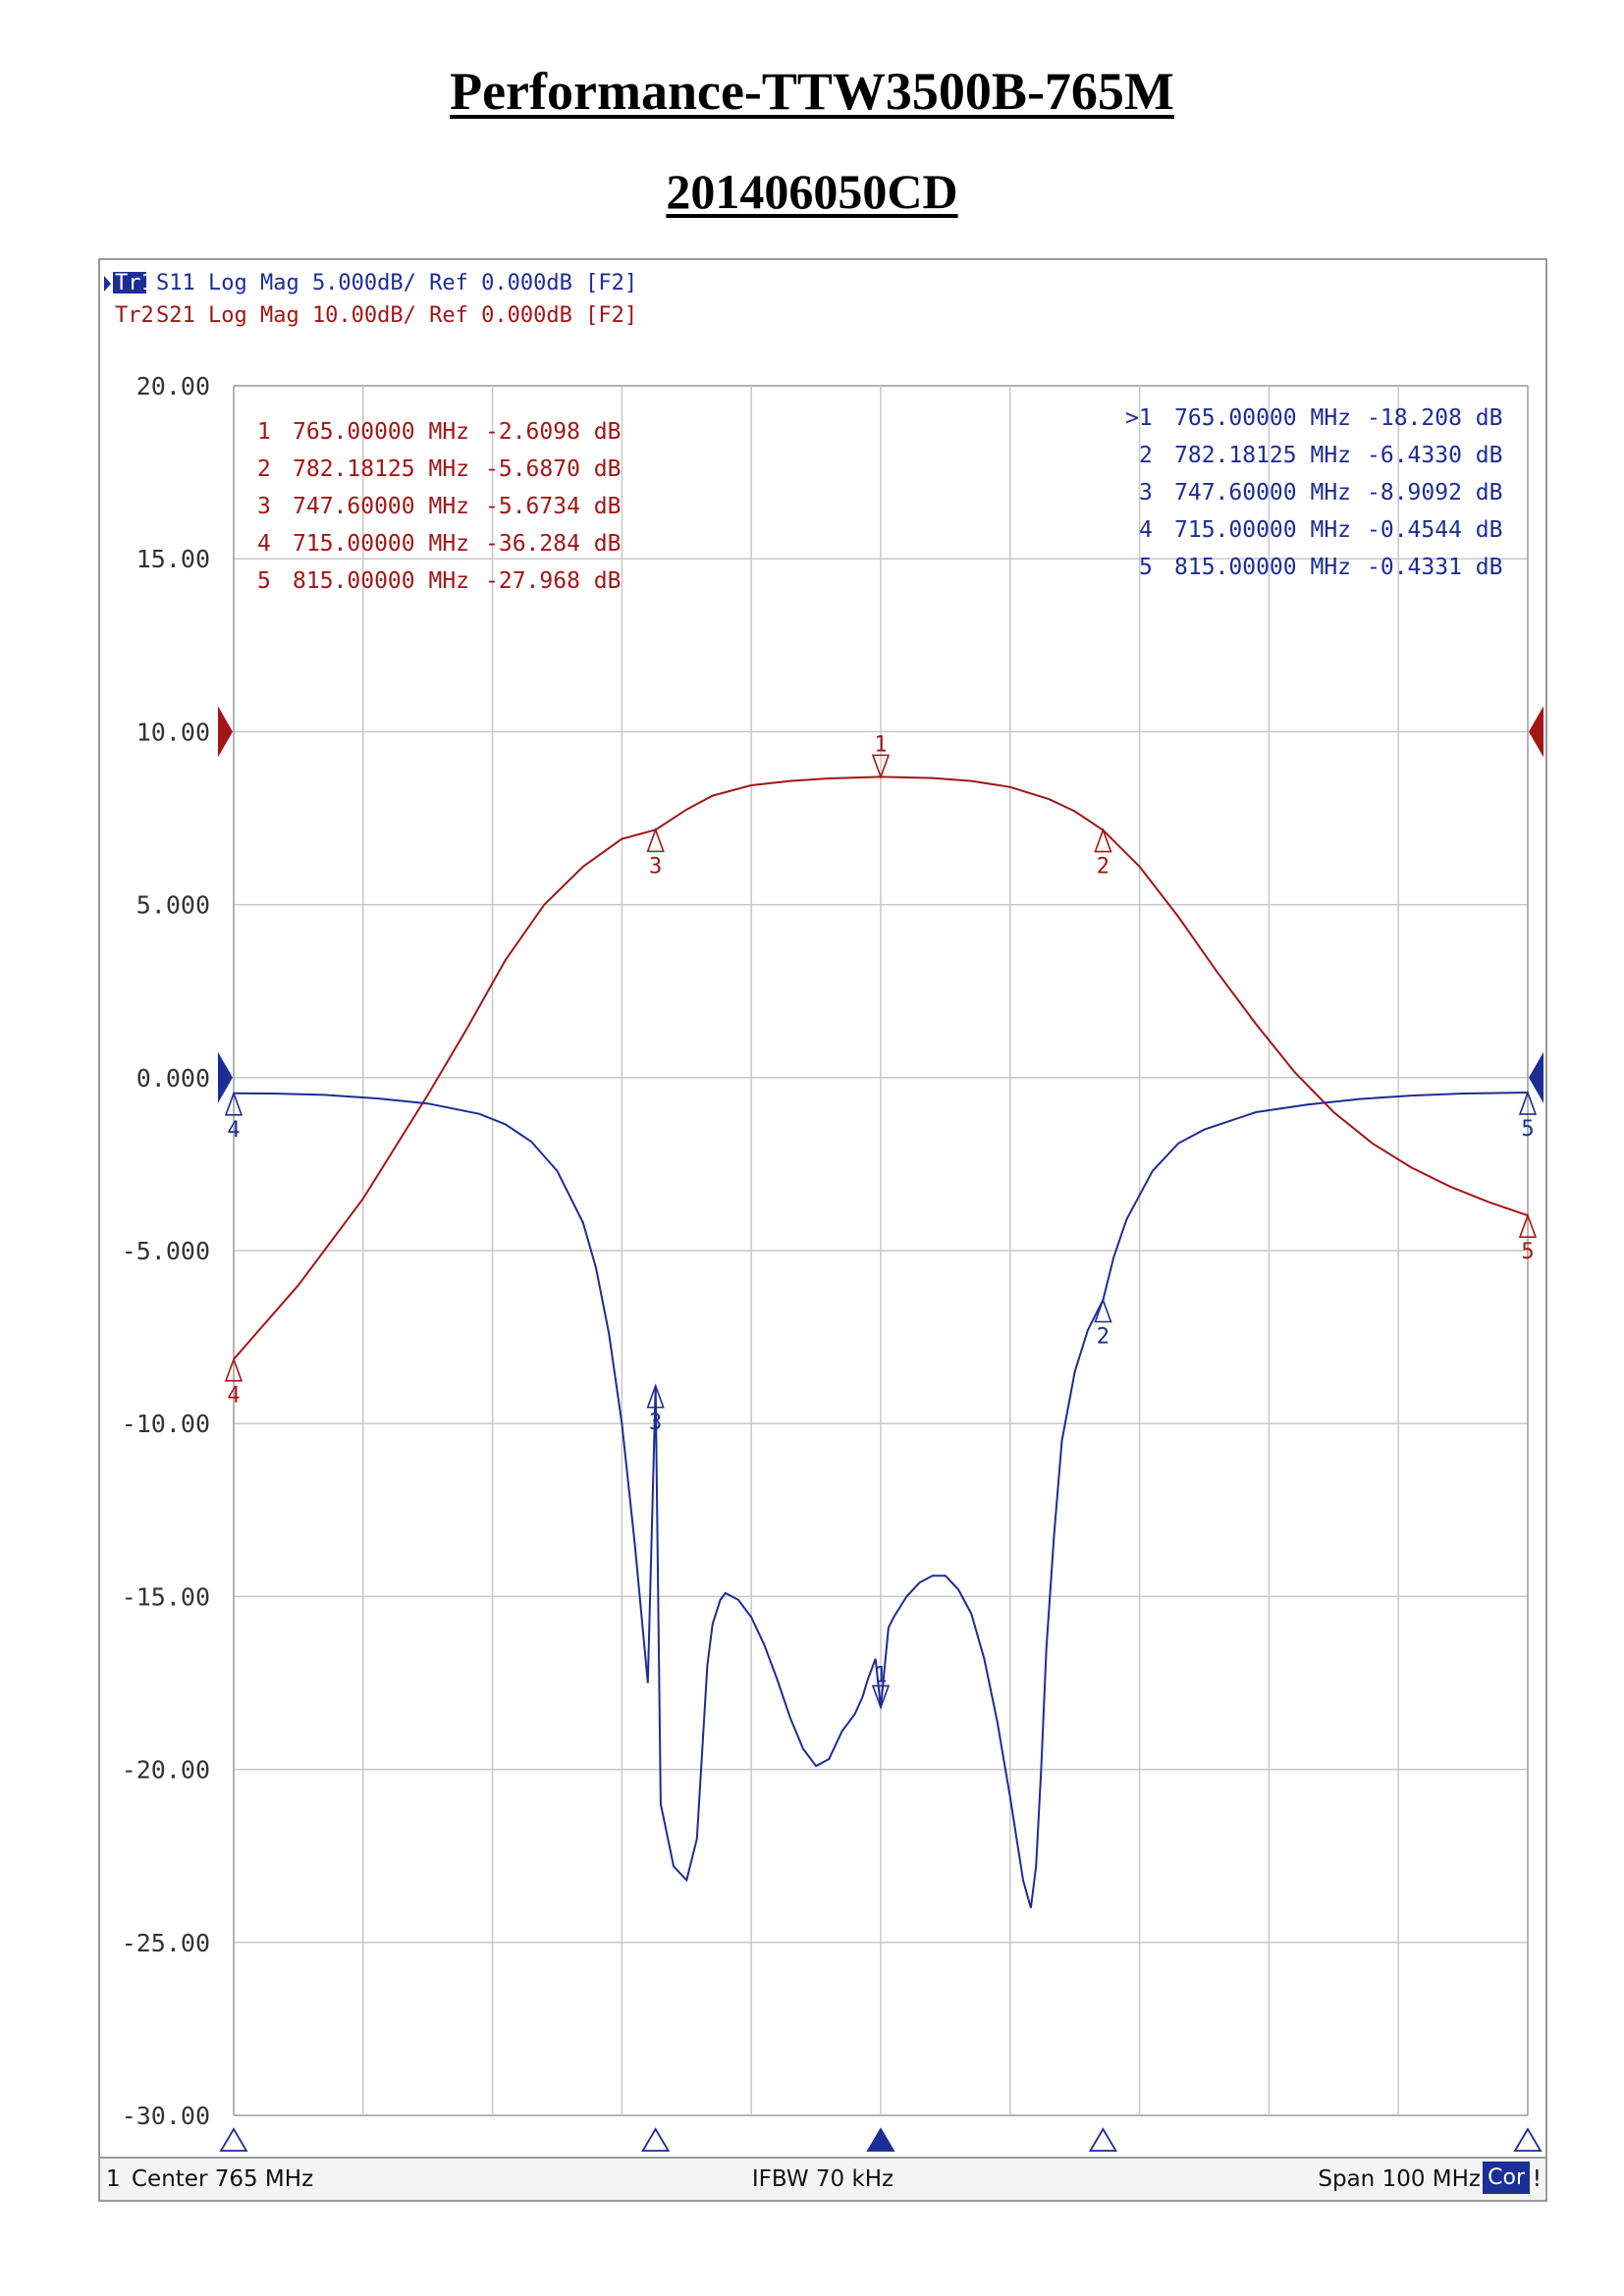 The image size is (1624, 2296). Describe the element at coordinates (1506, 2178) in the screenshot. I see `status-correction-badge: Cor` at that location.